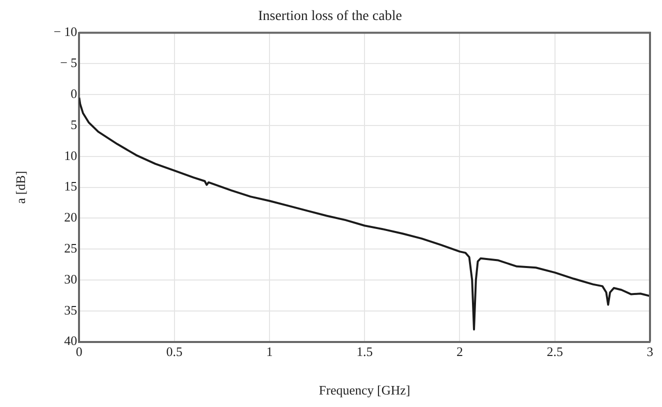  What do you see at coordinates (269, 352) in the screenshot?
I see `x-tick-label: 1` at bounding box center [269, 352].